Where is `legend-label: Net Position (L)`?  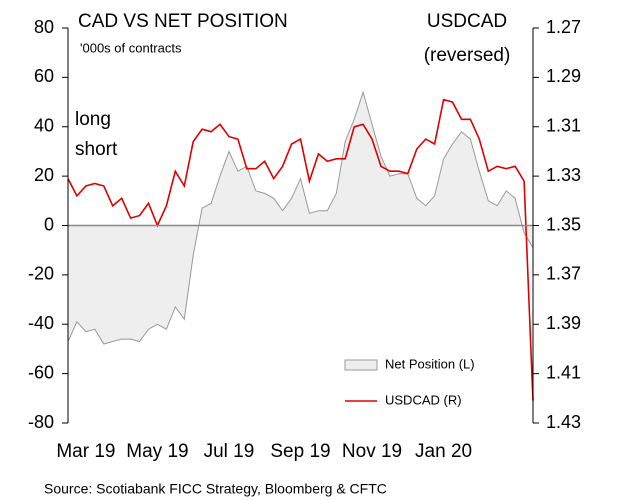 legend-label: Net Position (L) is located at coordinates (430, 363).